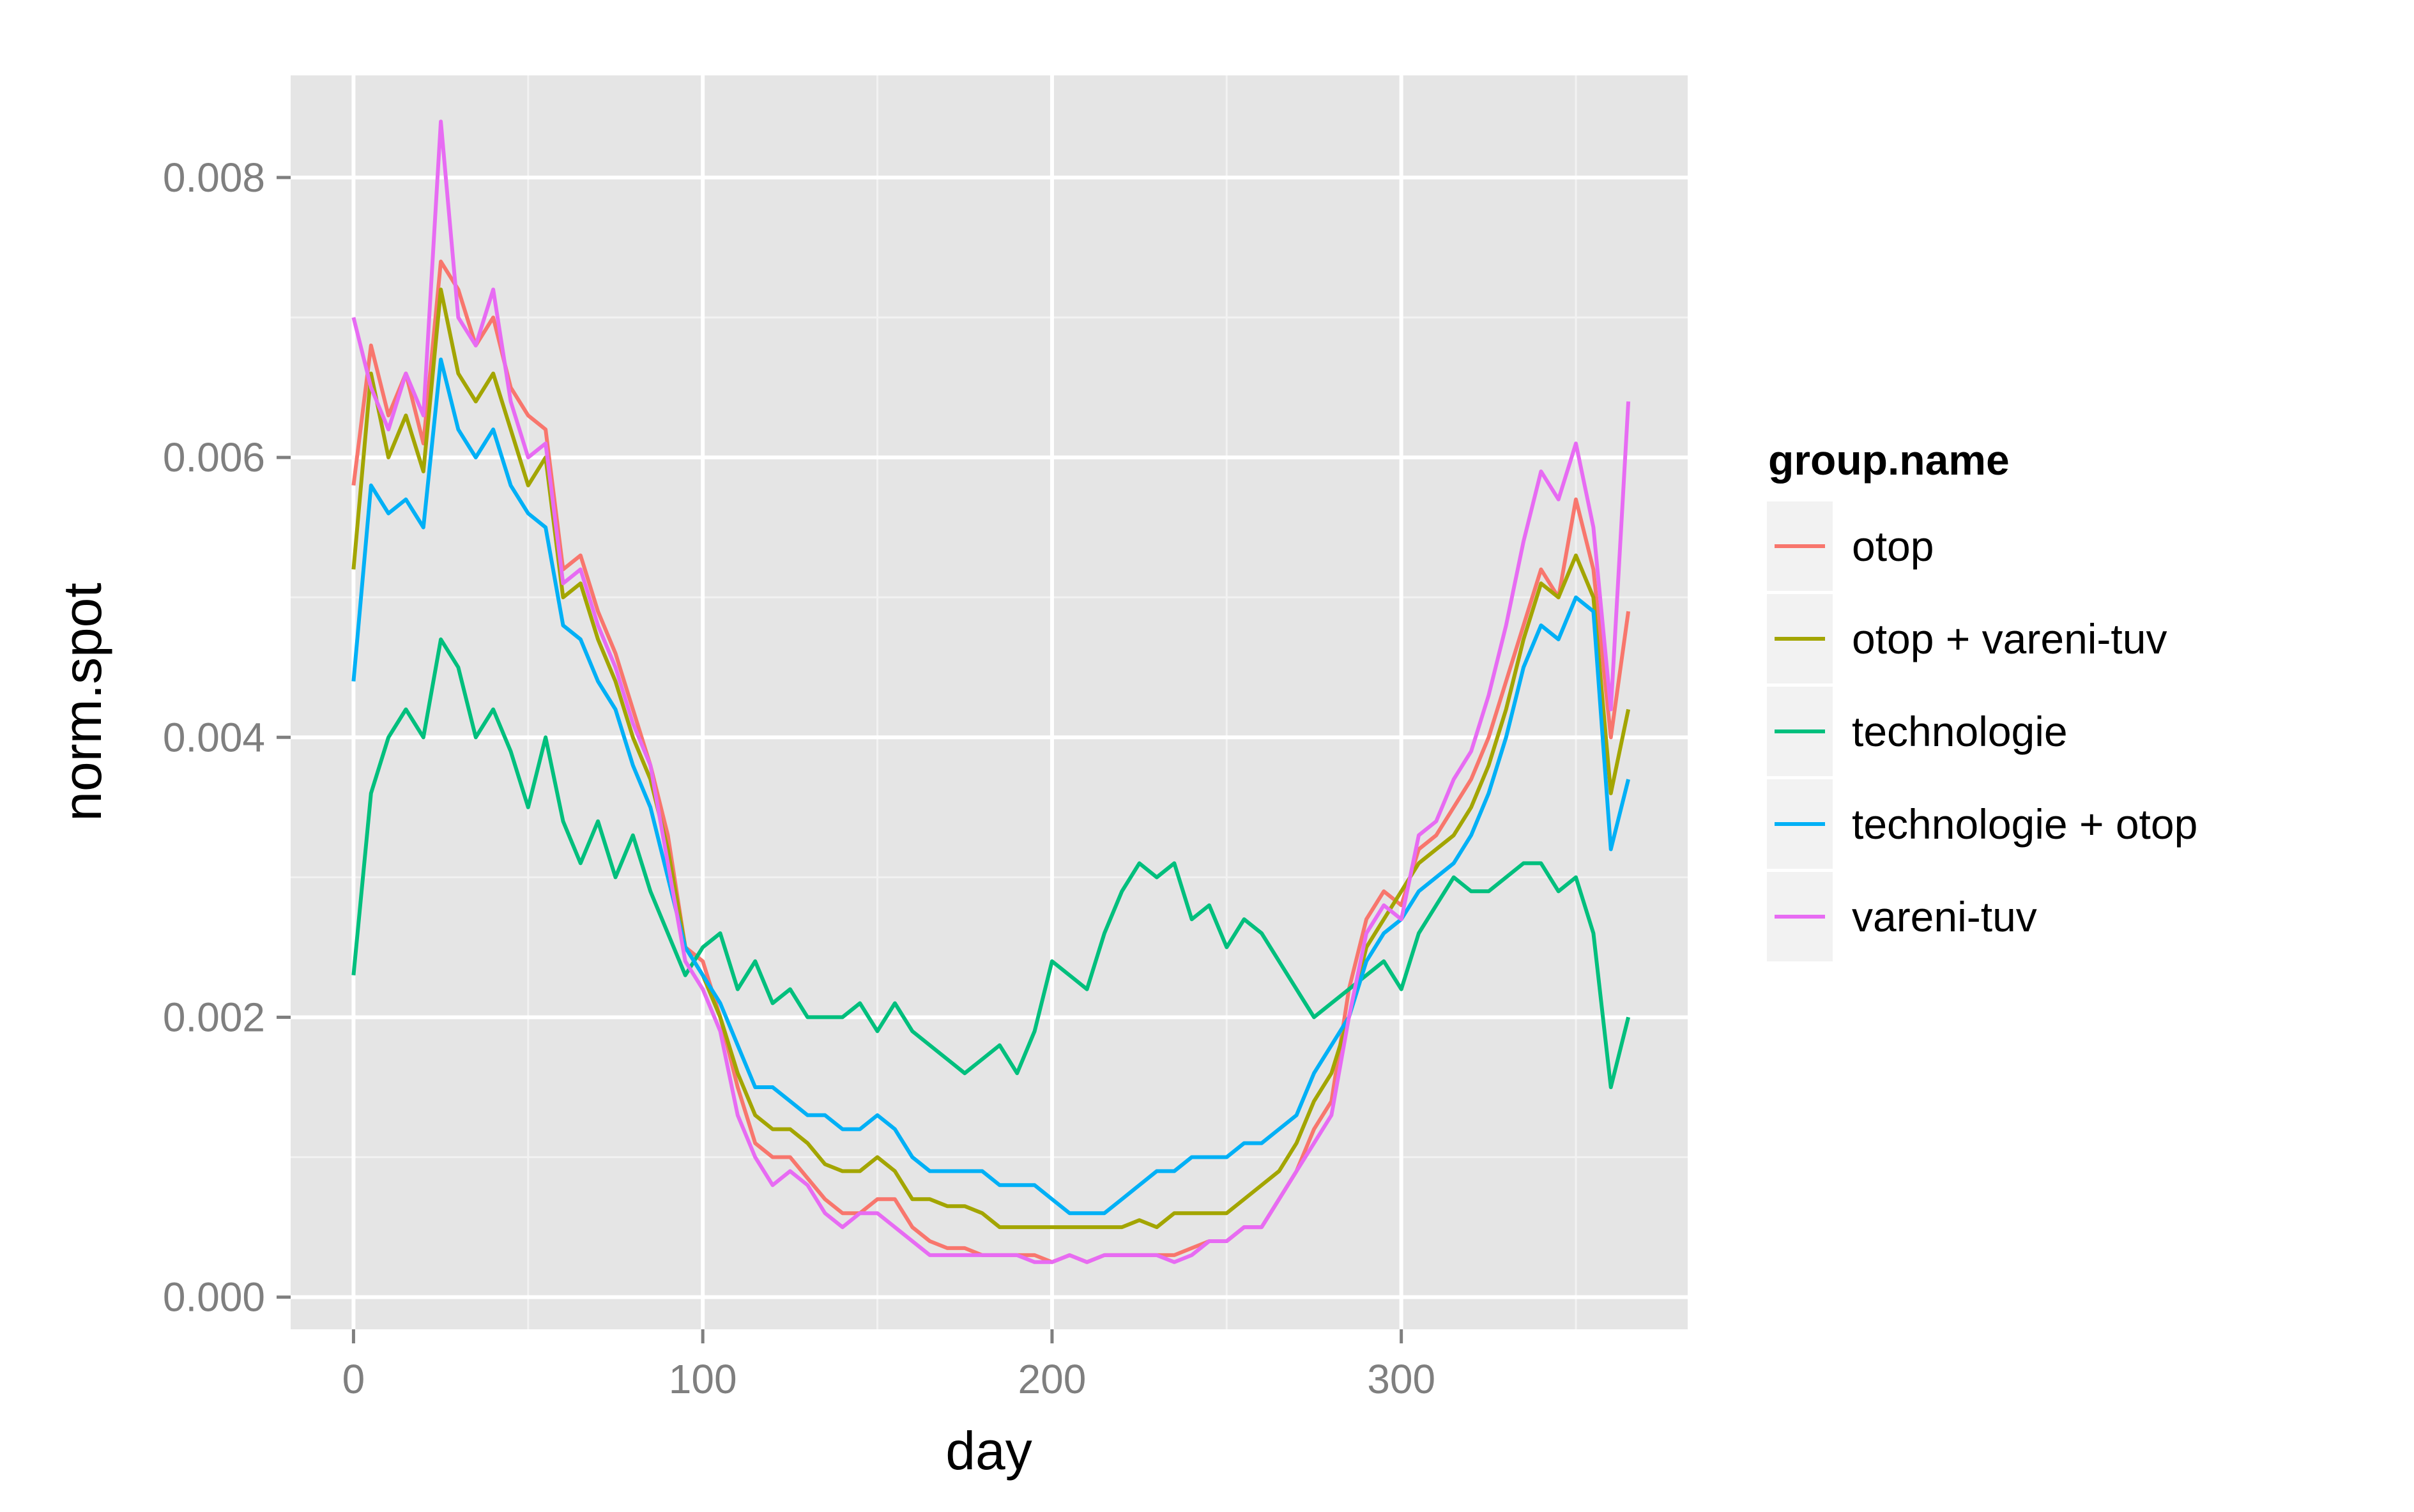 This screenshot has width=2414, height=1512. Describe the element at coordinates (214, 178) in the screenshot. I see `y-tick-label: 0.008` at that location.